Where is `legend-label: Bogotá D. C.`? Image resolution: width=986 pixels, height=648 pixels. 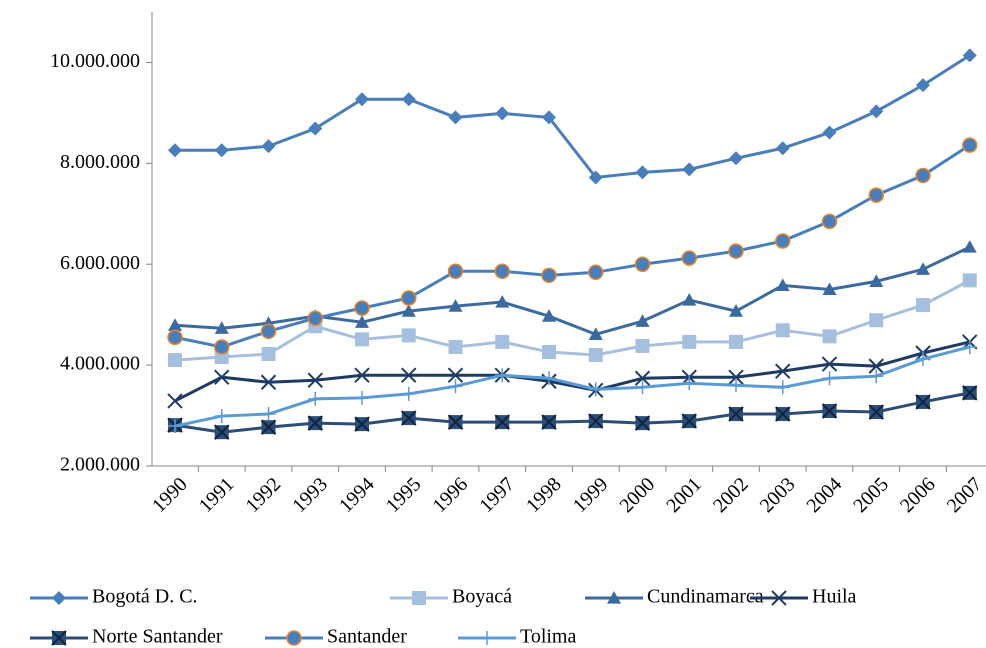
legend-label: Bogotá D. C. is located at coordinates (145, 597).